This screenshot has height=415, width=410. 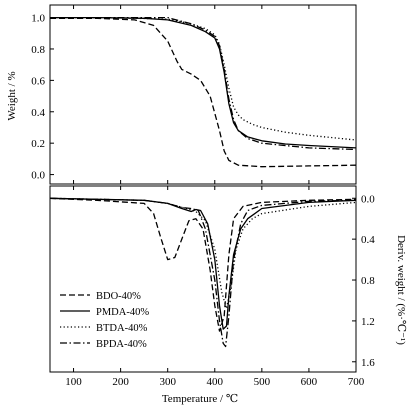 What do you see at coordinates (38, 176) in the screenshot?
I see `top-y-tick-label: 0.0` at bounding box center [38, 176].